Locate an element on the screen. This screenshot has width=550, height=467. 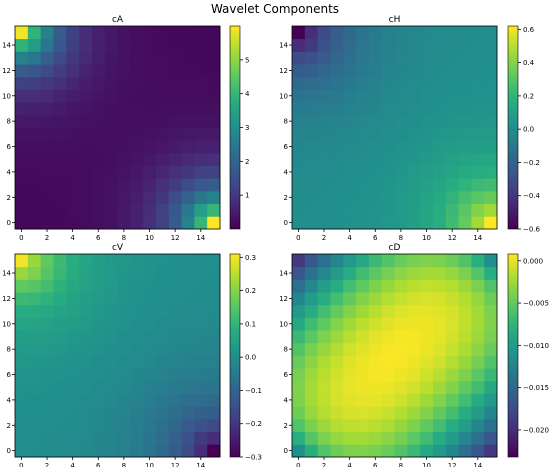
colorbar-tick-label: 0.3 is located at coordinates (250, 258).